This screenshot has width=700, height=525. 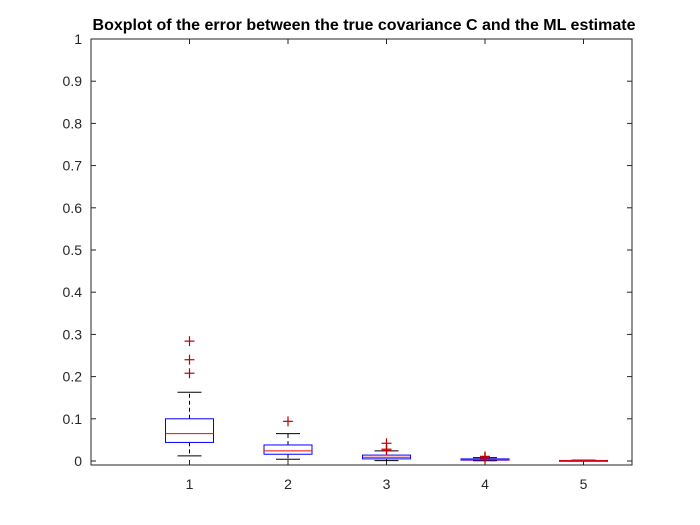 I want to click on y-tick-label: 0.4, so click(x=73, y=292).